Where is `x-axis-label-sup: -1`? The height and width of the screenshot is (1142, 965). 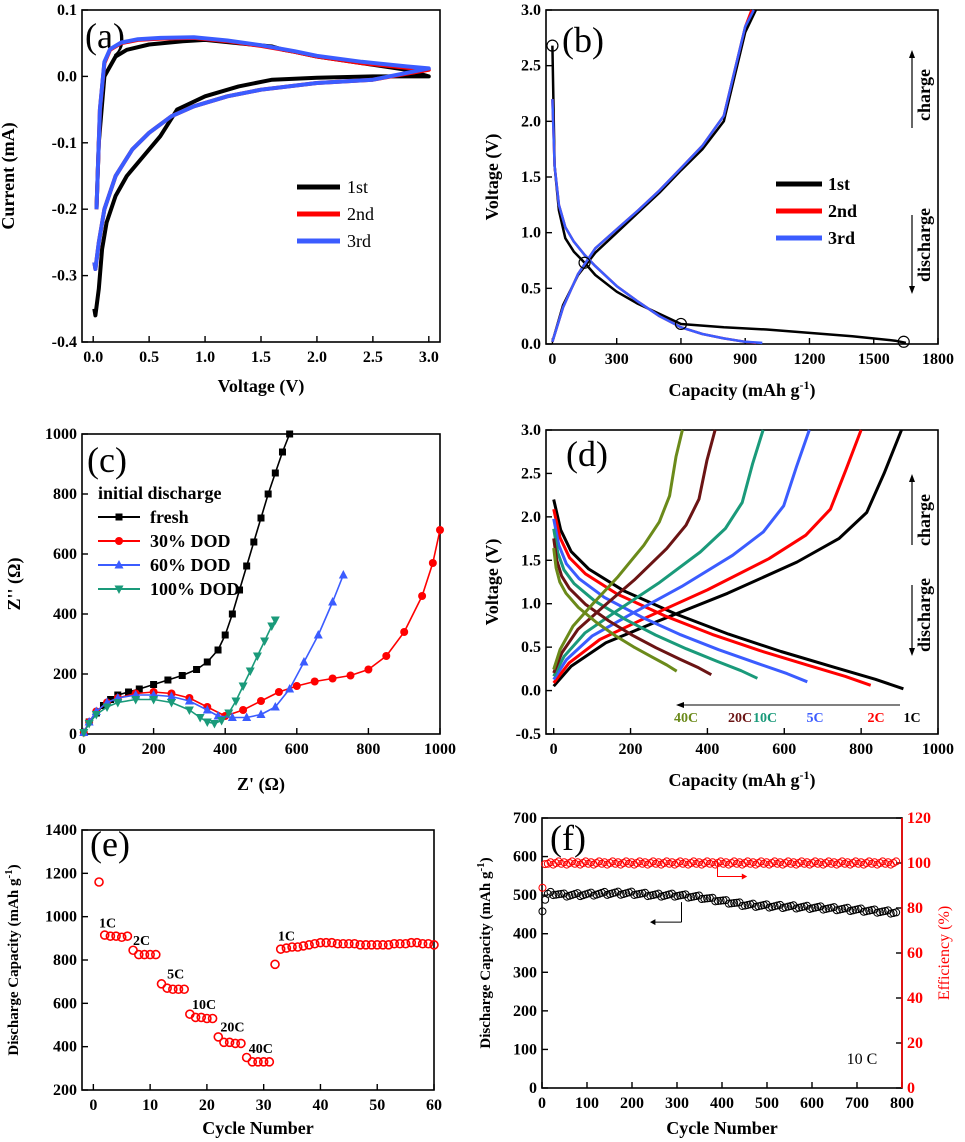 x-axis-label-sup: -1 is located at coordinates (805, 775).